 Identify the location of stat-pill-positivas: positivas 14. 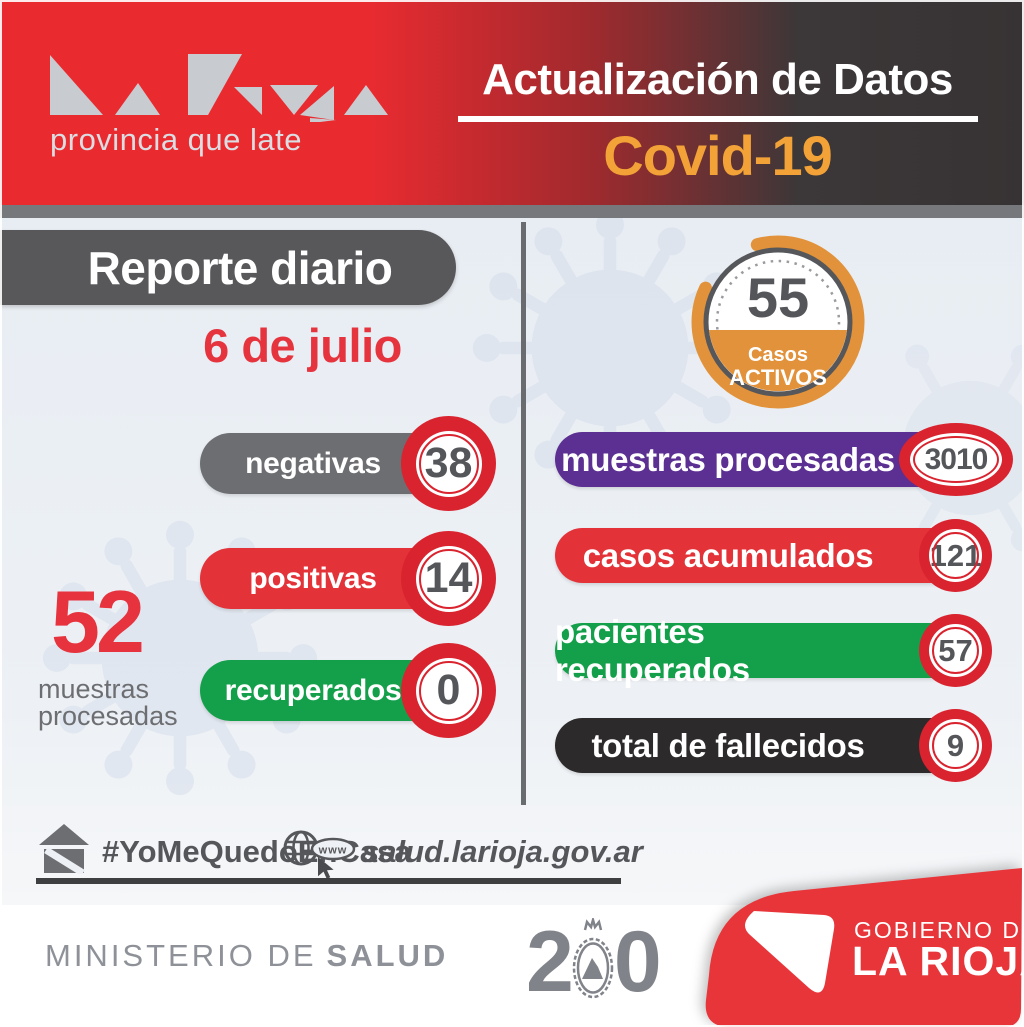
(348, 578).